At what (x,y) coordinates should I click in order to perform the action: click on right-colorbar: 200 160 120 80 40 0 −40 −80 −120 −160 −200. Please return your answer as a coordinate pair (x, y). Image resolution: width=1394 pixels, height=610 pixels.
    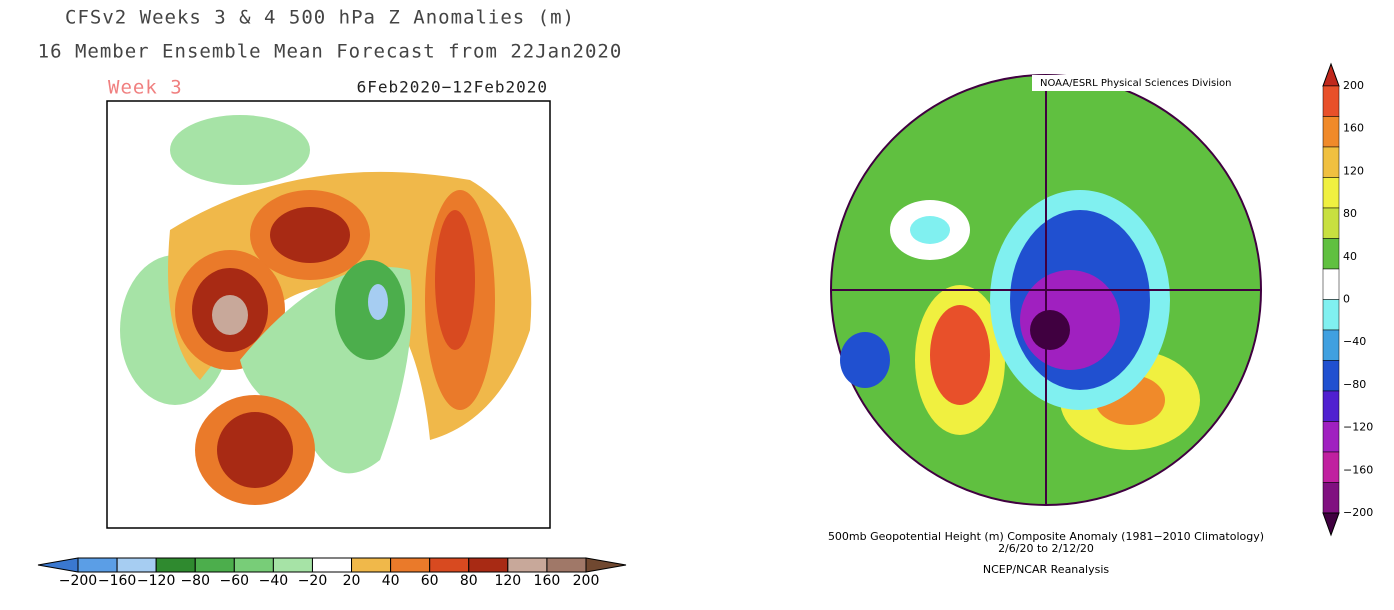
    Looking at the image, I should click on (1347, 299).